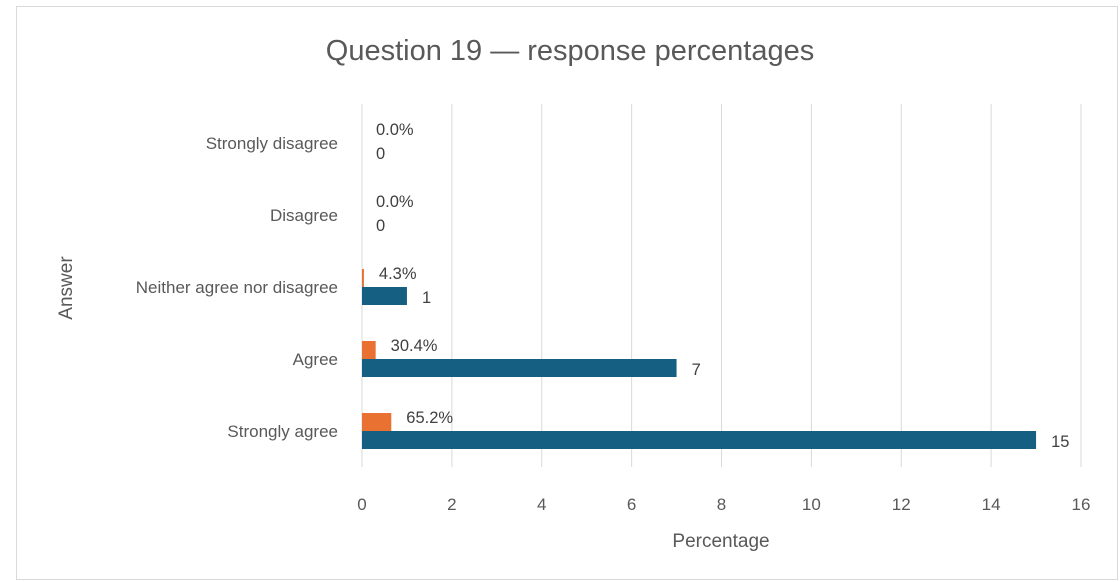 The height and width of the screenshot is (582, 1120). What do you see at coordinates (991, 504) in the screenshot?
I see `x-tick-label: 14` at bounding box center [991, 504].